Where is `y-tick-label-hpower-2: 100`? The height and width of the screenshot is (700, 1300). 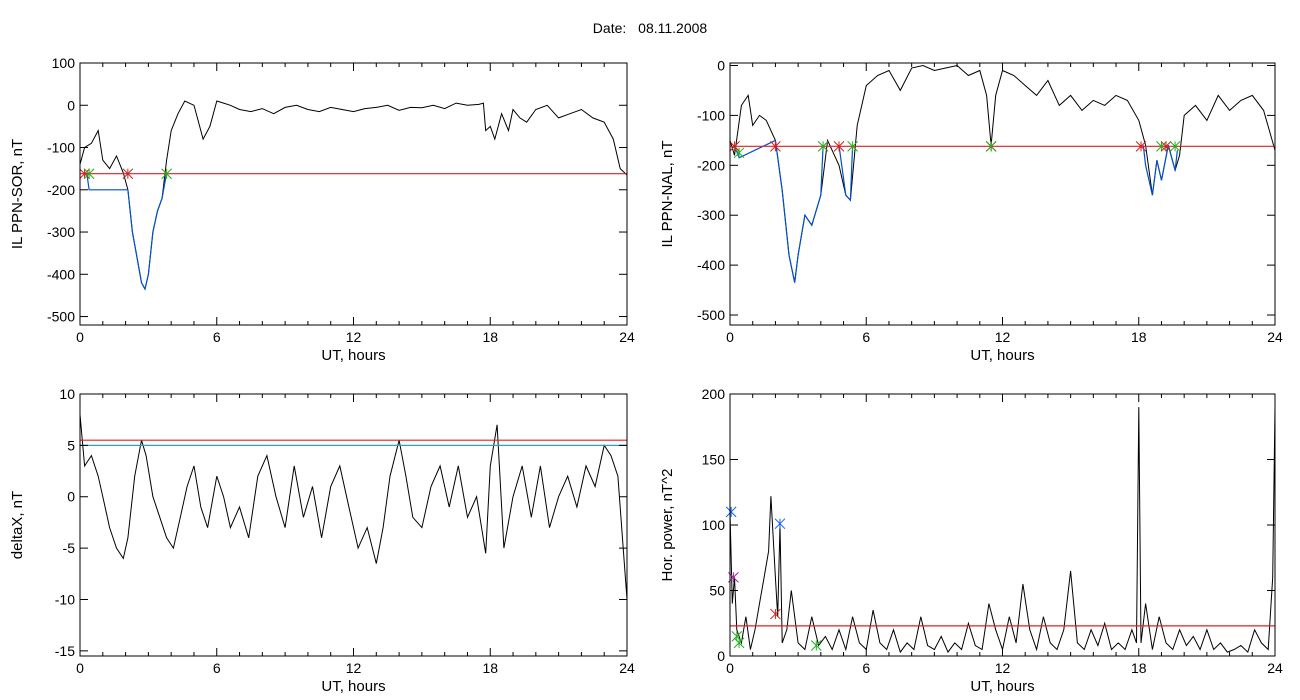 y-tick-label-hpower-2: 100 is located at coordinates (714, 525).